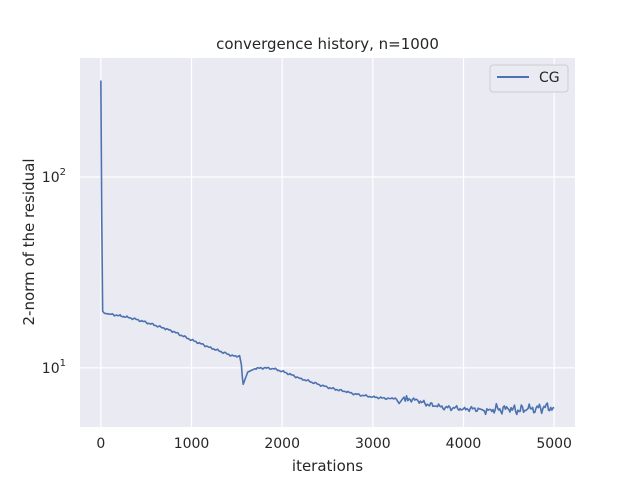  What do you see at coordinates (282, 444) in the screenshot?
I see `x-tick-label: 2000` at bounding box center [282, 444].